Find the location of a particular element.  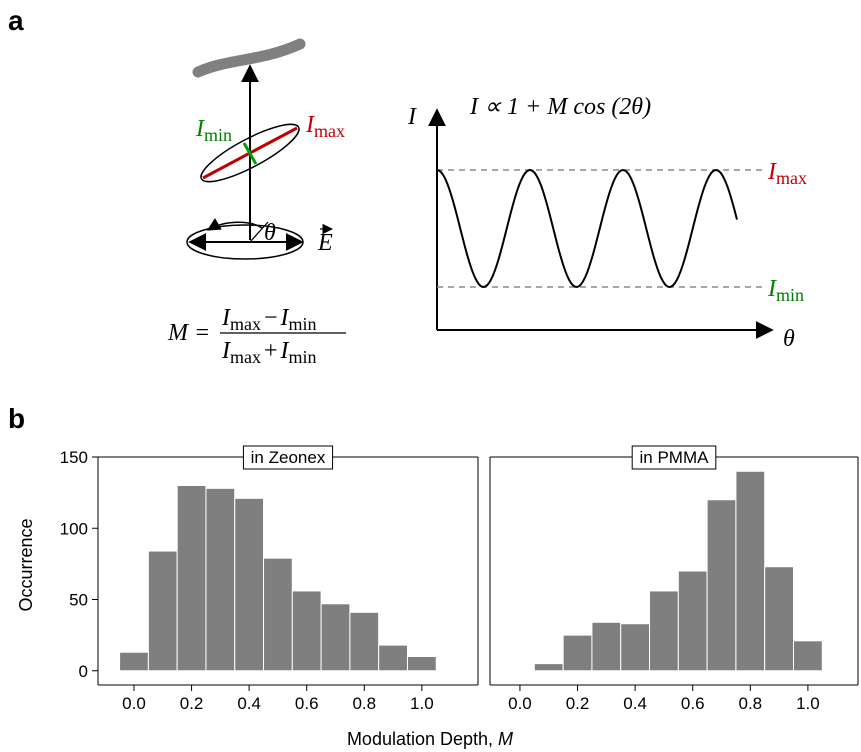

x-axis-title: Modulation Depth, M is located at coordinates (430, 739).